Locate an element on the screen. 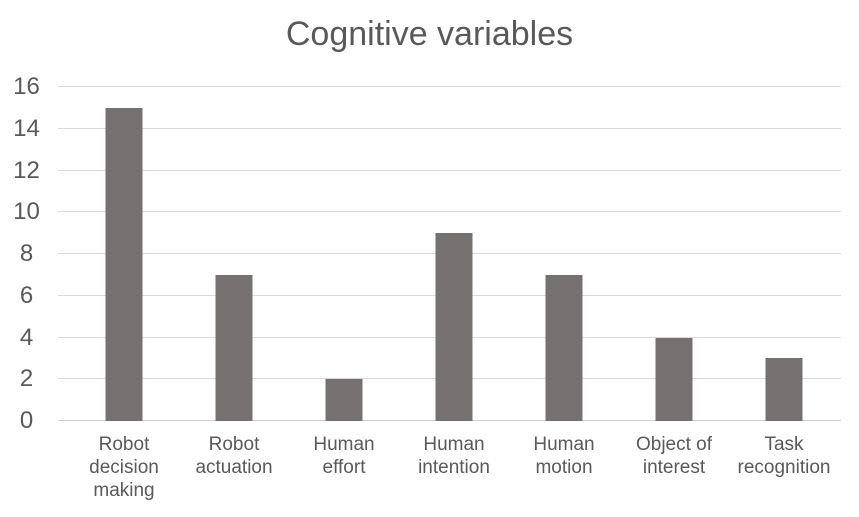  x-tick-label: Human effort is located at coordinates (344, 456).